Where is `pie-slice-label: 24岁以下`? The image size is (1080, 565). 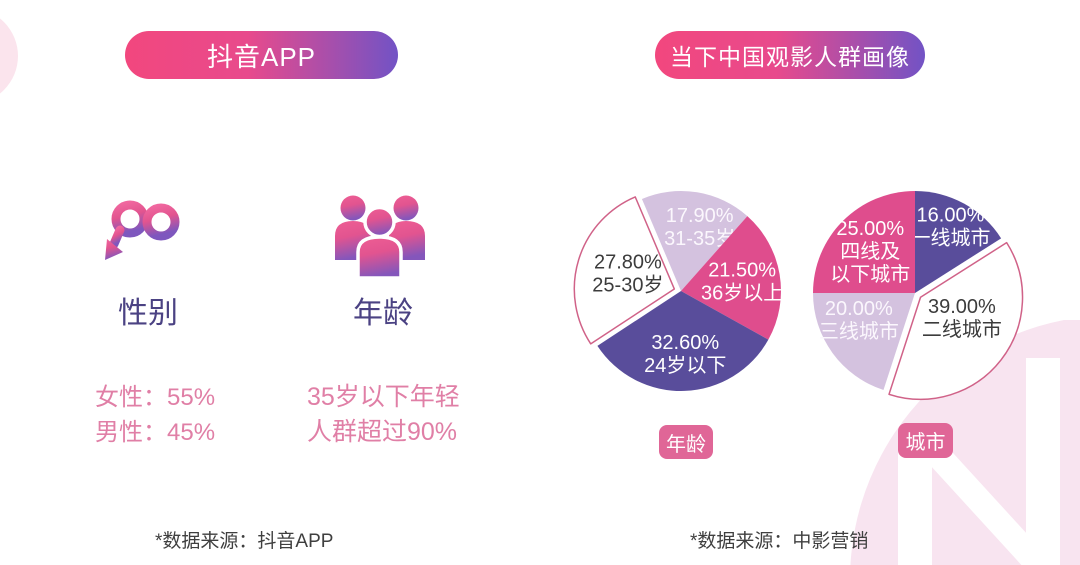 pie-slice-label: 24岁以下 is located at coordinates (685, 365).